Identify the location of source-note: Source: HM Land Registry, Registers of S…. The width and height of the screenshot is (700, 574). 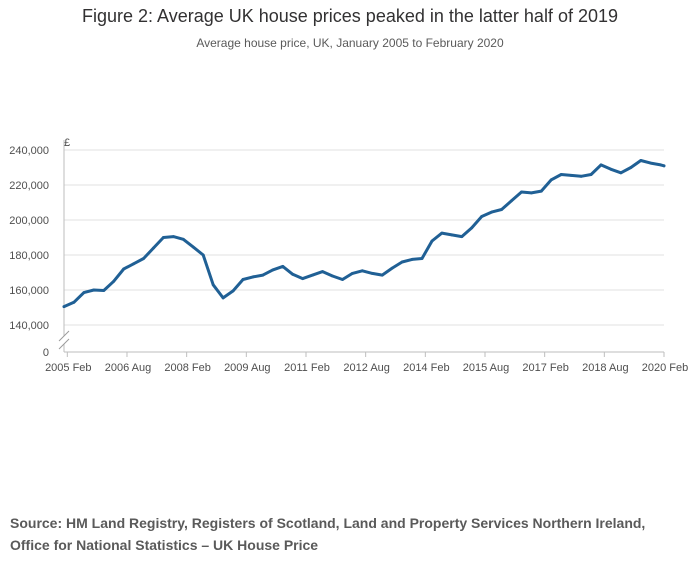
(328, 534).